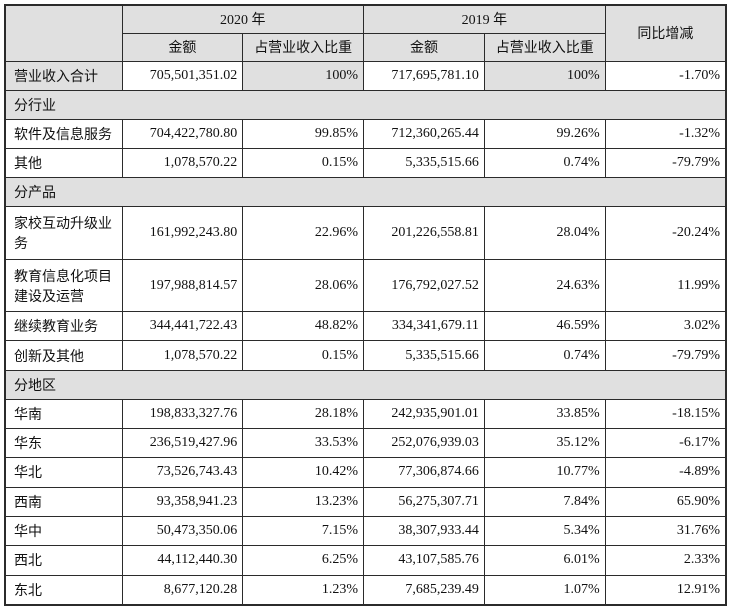 Image resolution: width=730 pixels, height=610 pixels. Describe the element at coordinates (63, 560) in the screenshot. I see `row-label-cell: 西北` at that location.